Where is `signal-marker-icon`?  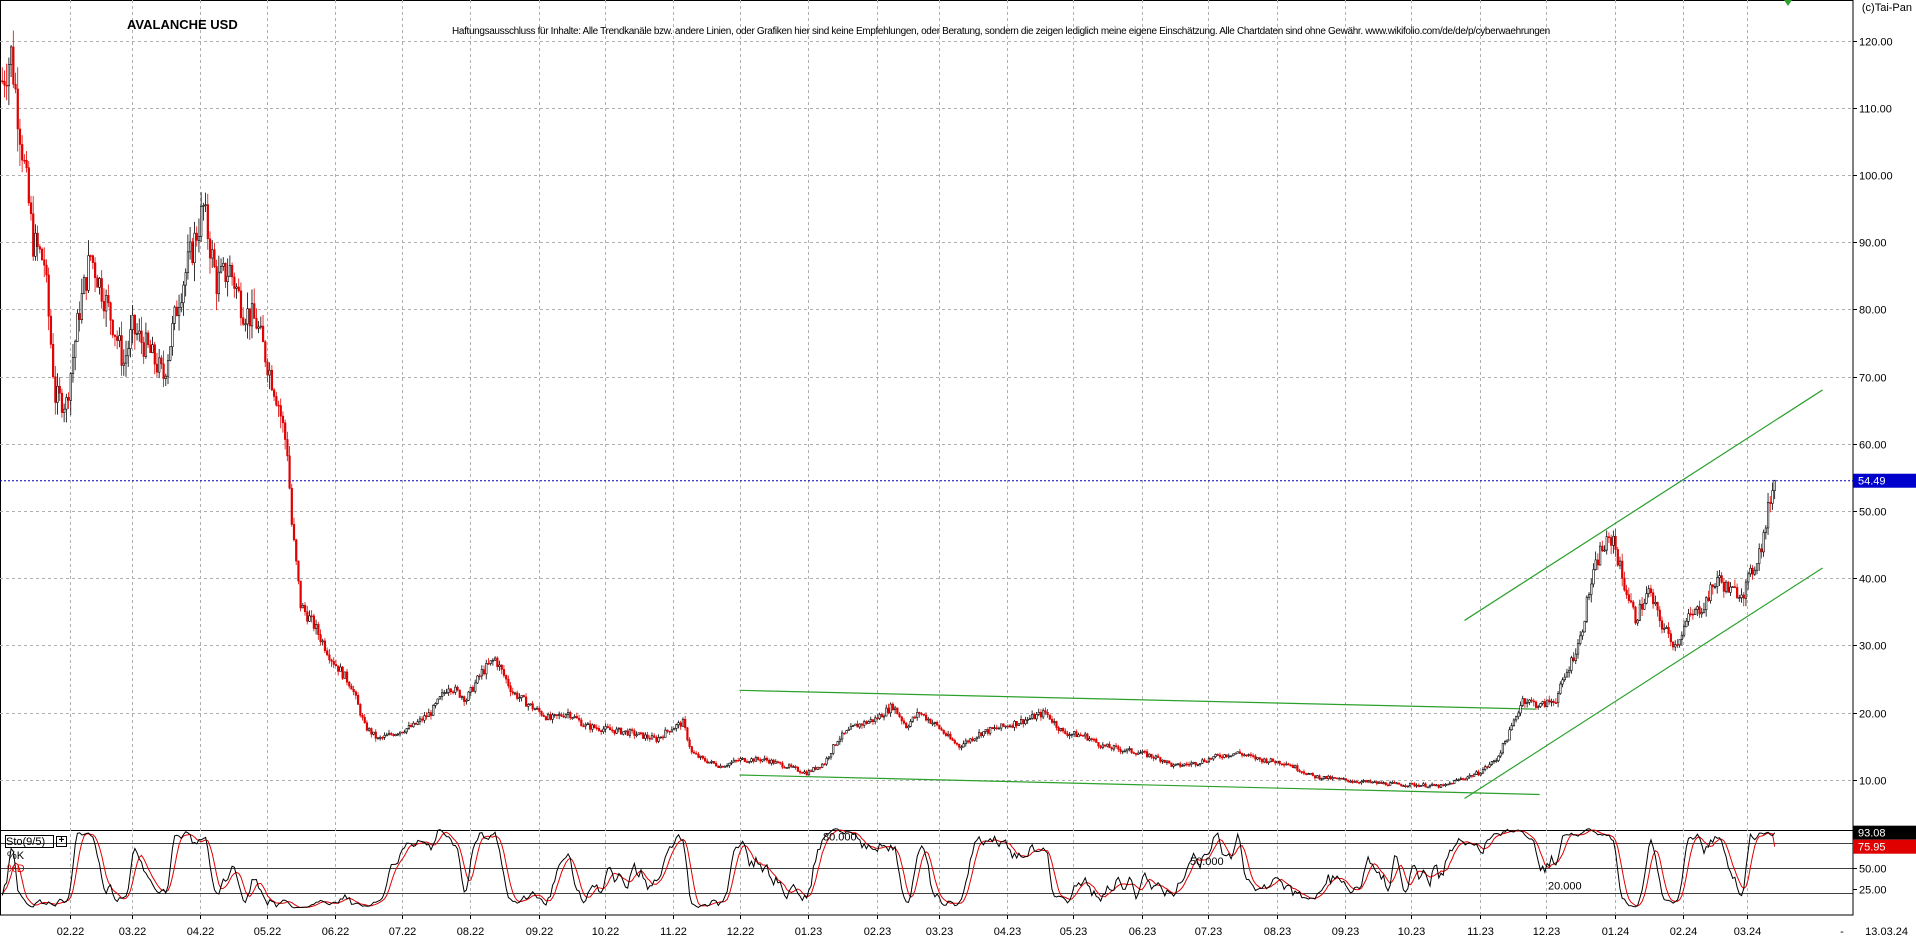
signal-marker-icon is located at coordinates (1788, 3).